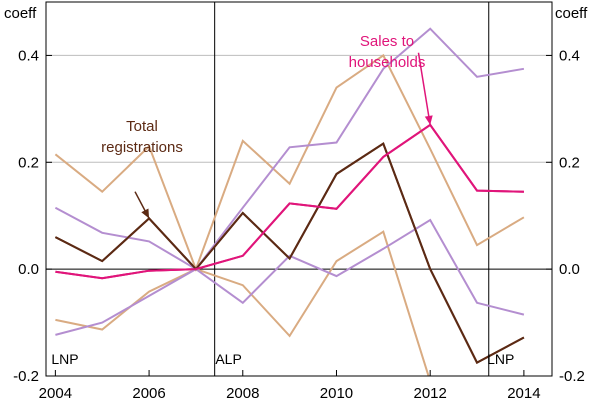  I want to click on y-tick-label-right: 0.2, so click(569, 162).